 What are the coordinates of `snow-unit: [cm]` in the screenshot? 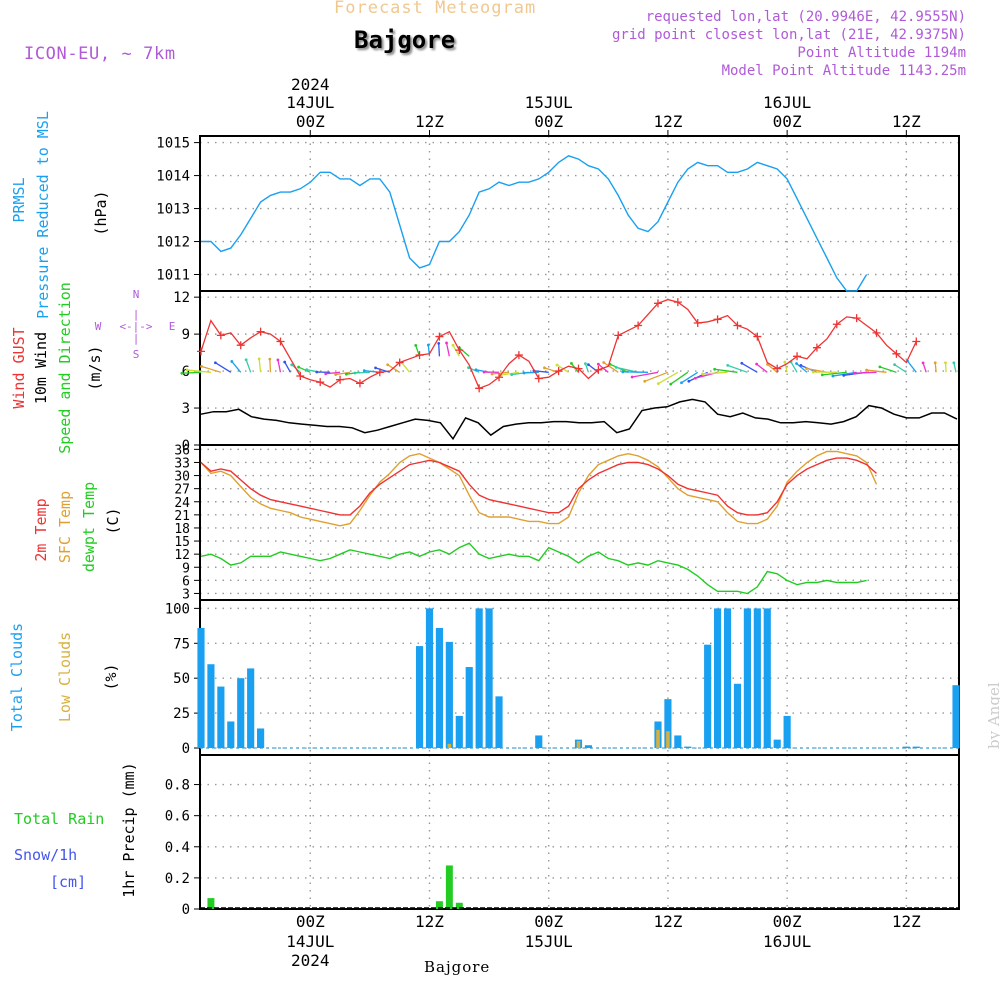 It's located at (68, 882).